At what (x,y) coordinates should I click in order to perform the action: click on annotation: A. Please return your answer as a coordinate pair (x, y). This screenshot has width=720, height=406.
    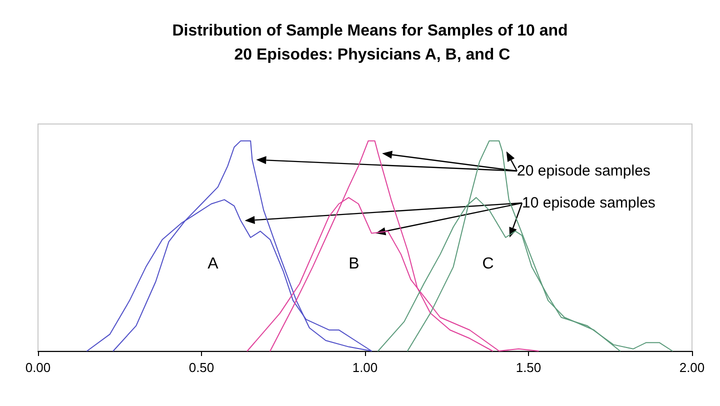
    Looking at the image, I should click on (213, 264).